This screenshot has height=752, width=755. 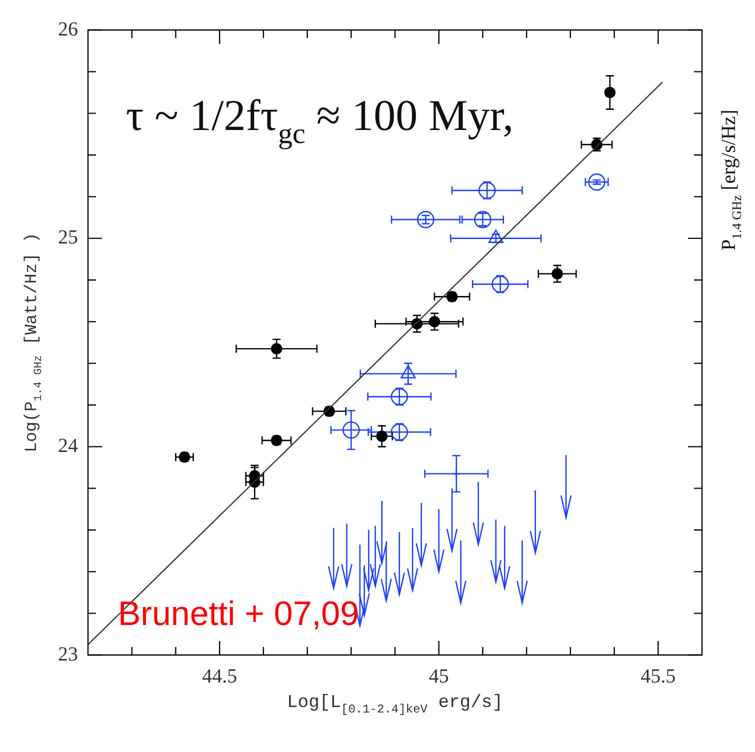 What do you see at coordinates (34, 342) in the screenshot?
I see `y-axis-title: Log(P1.4 GHz [Watt/Hz] )` at bounding box center [34, 342].